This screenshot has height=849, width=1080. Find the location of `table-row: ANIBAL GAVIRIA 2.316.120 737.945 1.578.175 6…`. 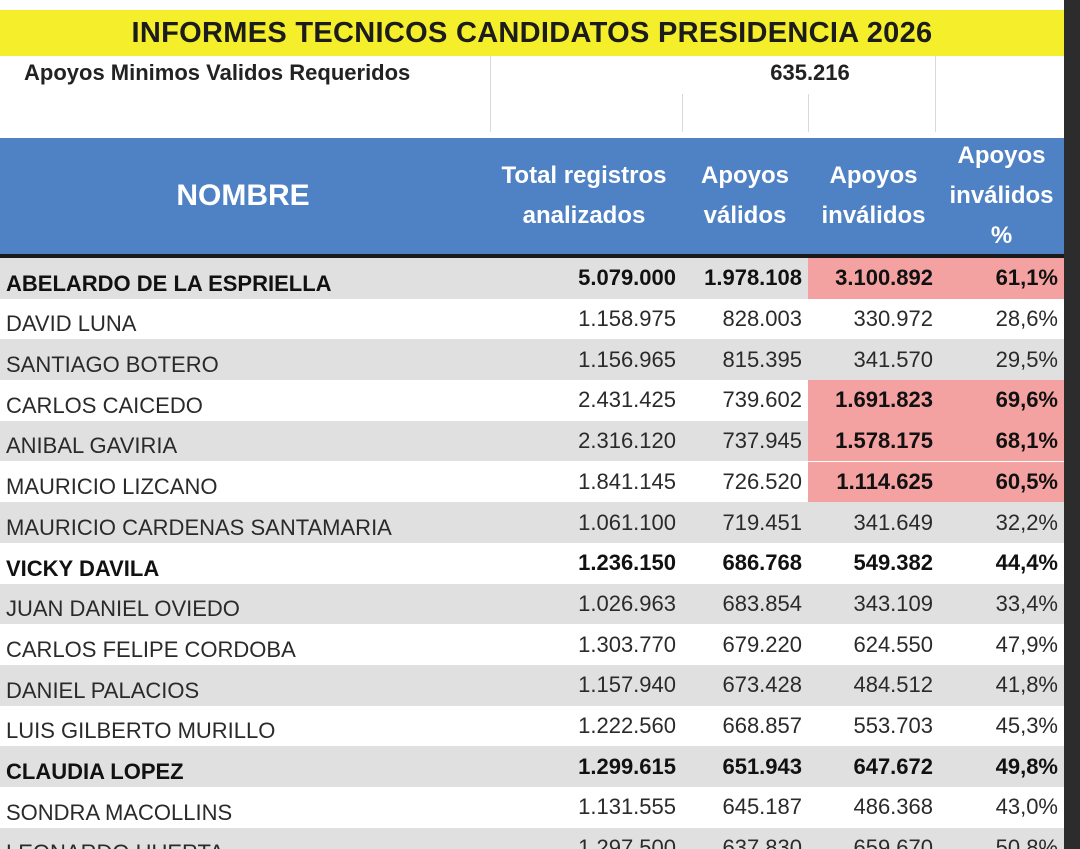

table-row: ANIBAL GAVIRIA 2.316.120 737.945 1.578.175 6… is located at coordinates (532, 441).